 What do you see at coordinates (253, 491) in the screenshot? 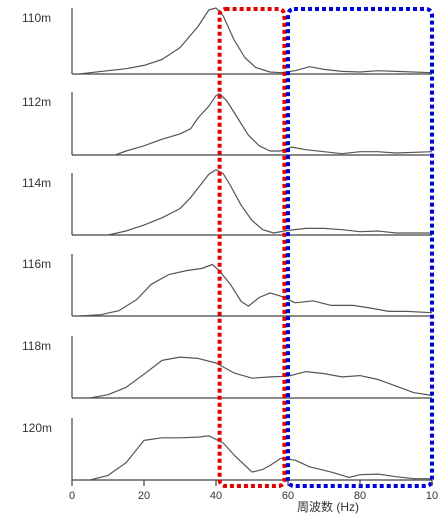
I see `x-ticks: 0 20 40 60 80 10` at bounding box center [253, 491].